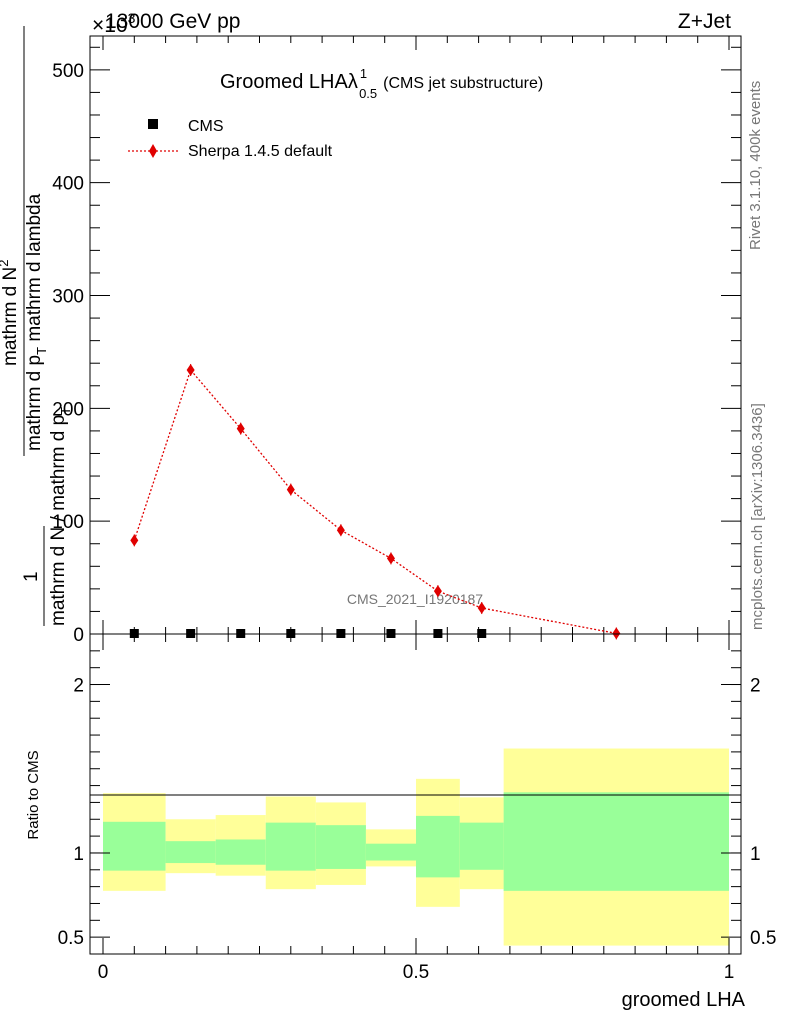  Describe the element at coordinates (230, 139) in the screenshot. I see `legend: CMS Sherpa 1.4.5 default` at that location.